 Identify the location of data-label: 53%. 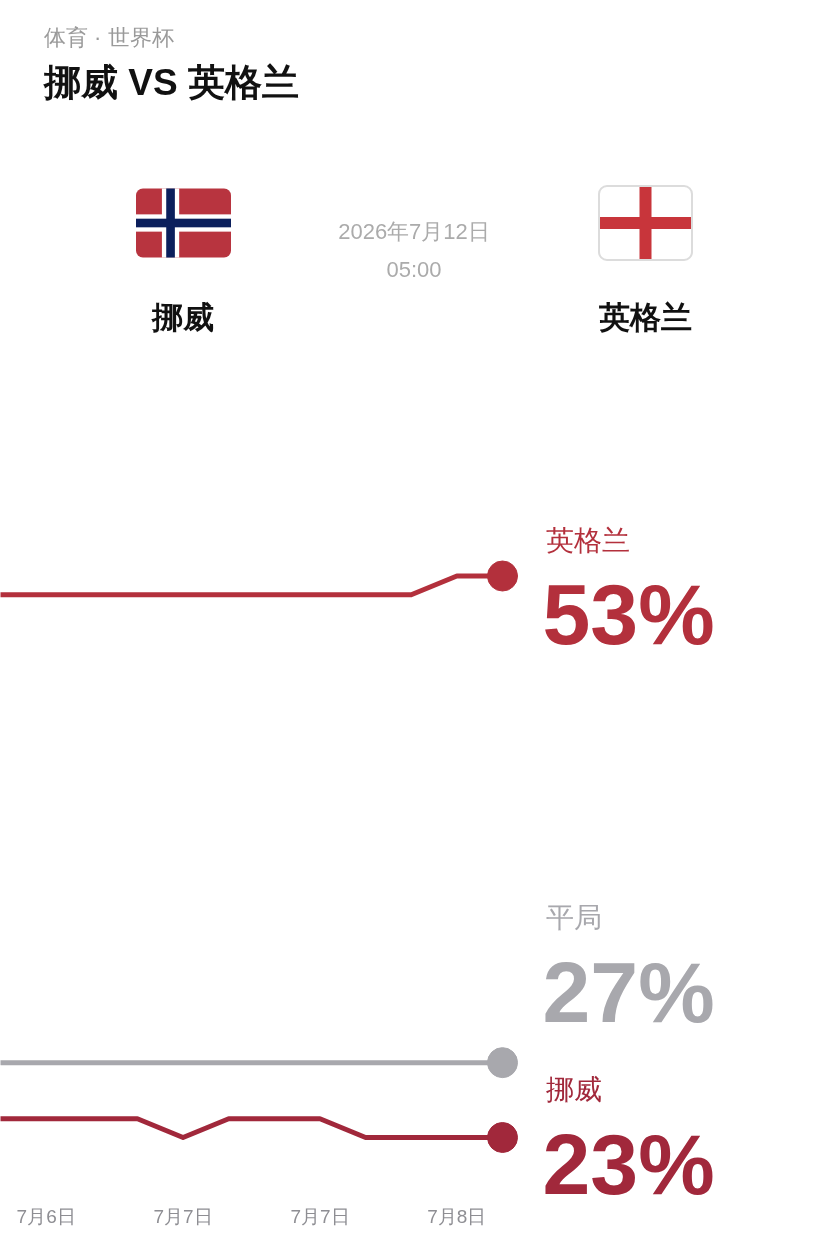
(628, 614).